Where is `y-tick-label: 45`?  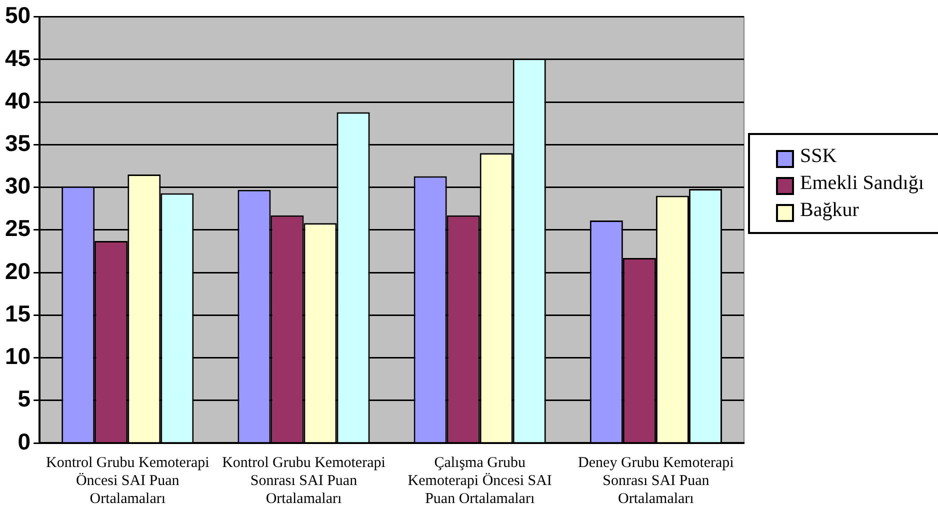 y-tick-label: 45 is located at coordinates (17, 57).